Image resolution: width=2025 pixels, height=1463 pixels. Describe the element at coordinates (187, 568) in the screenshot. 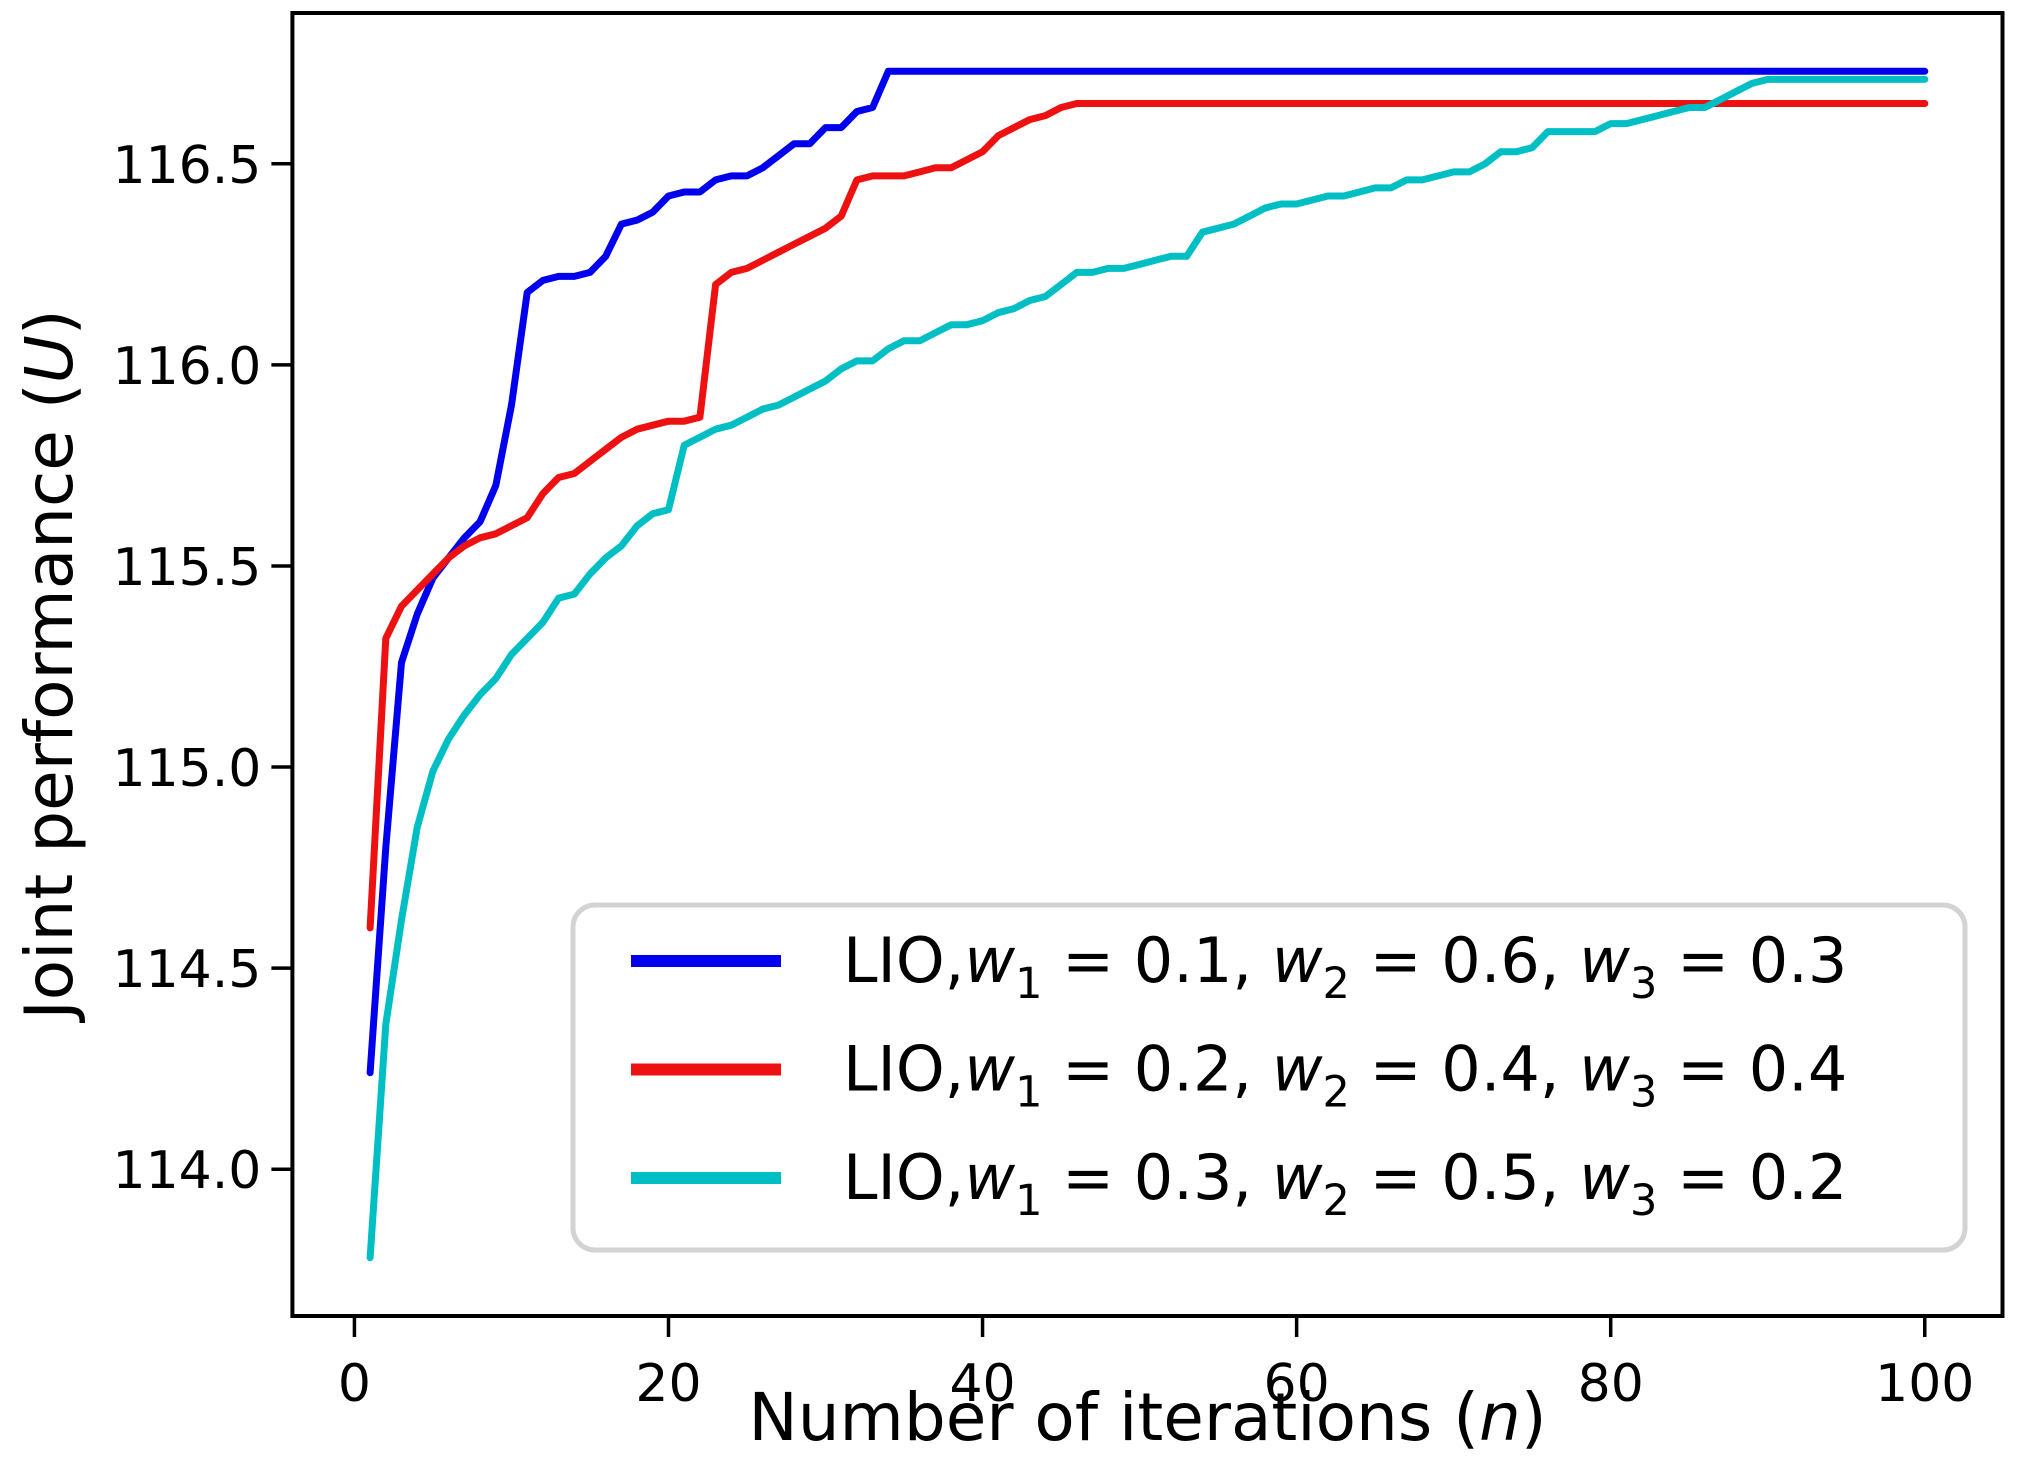

I see `y-tick-label: 115.5` at that location.